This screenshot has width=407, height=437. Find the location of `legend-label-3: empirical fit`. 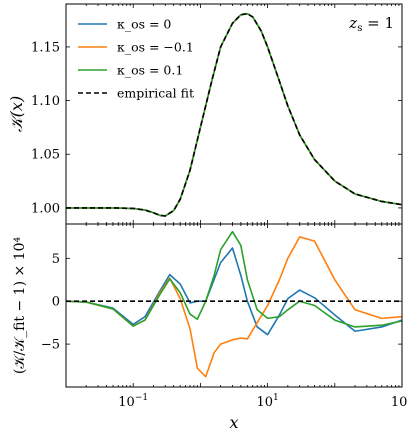

legend-label-3: empirical fit is located at coordinates (155, 93).